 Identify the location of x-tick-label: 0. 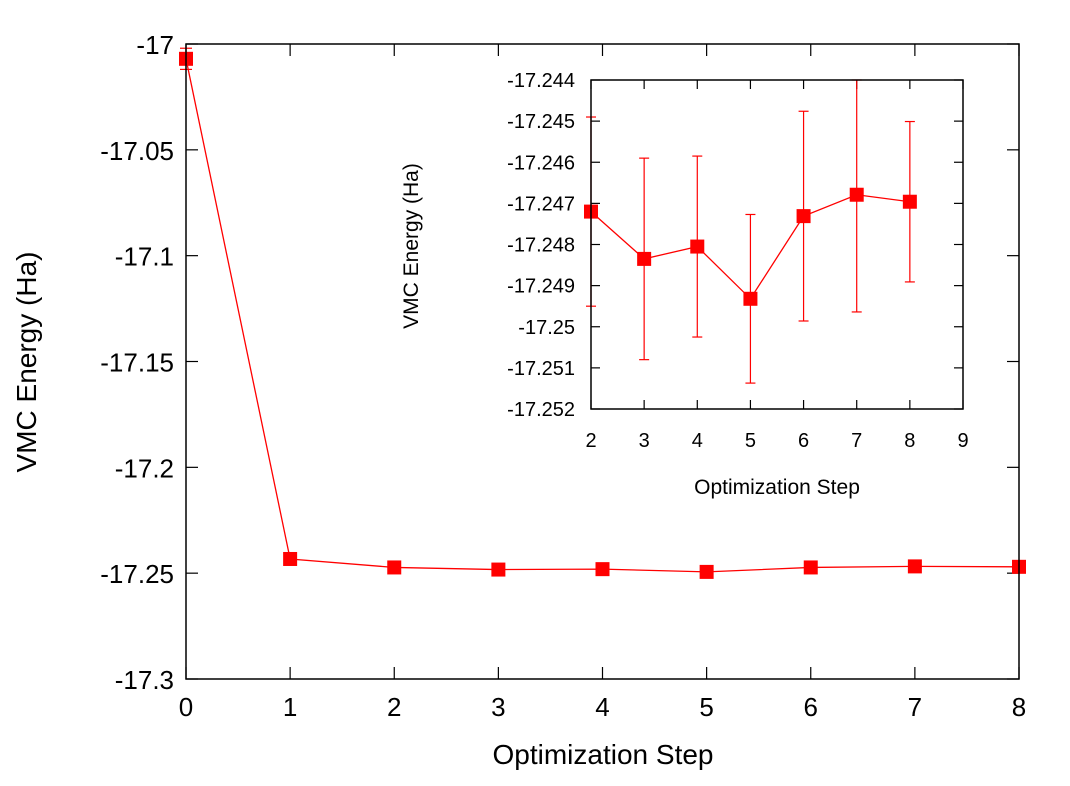
(186, 707).